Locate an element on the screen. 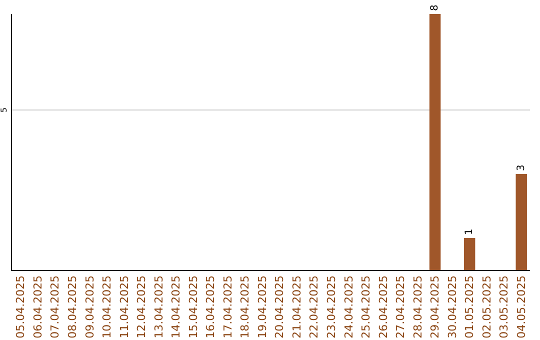 Image resolution: width=540 pixels, height=340 pixels. x-tick-label: 11.04.2025 is located at coordinates (124, 306).